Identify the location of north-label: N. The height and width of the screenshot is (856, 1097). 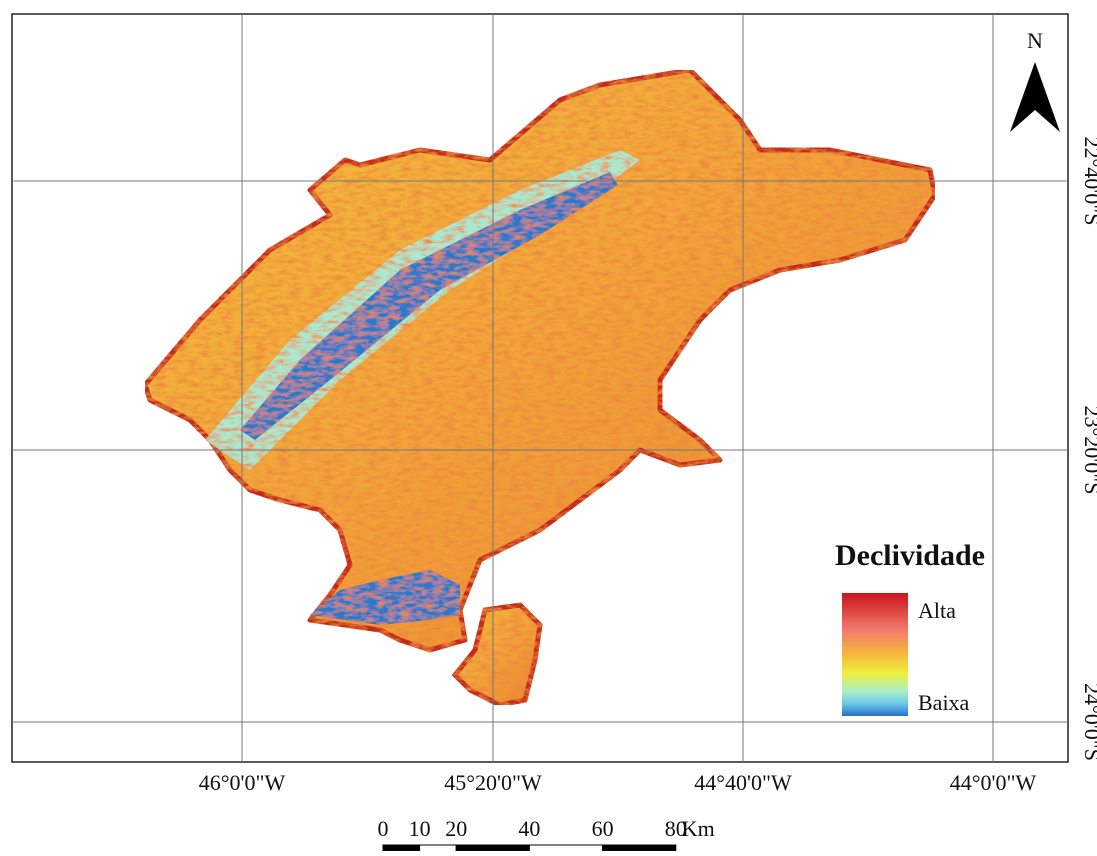
(1035, 40).